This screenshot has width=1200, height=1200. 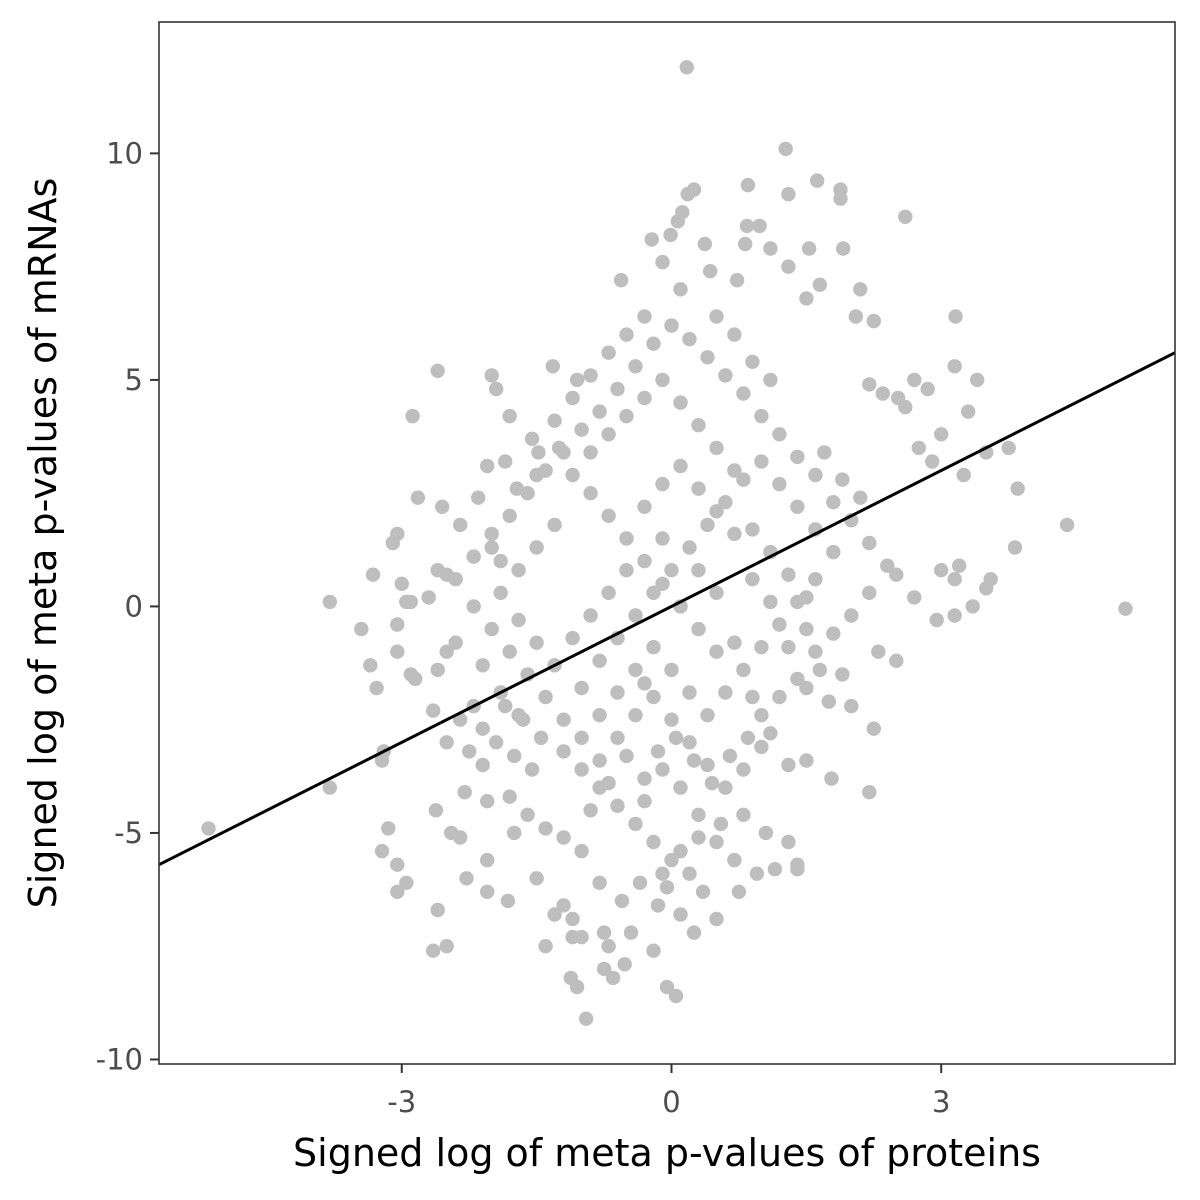 What do you see at coordinates (134, 606) in the screenshot?
I see `y-tick-label: 0` at bounding box center [134, 606].